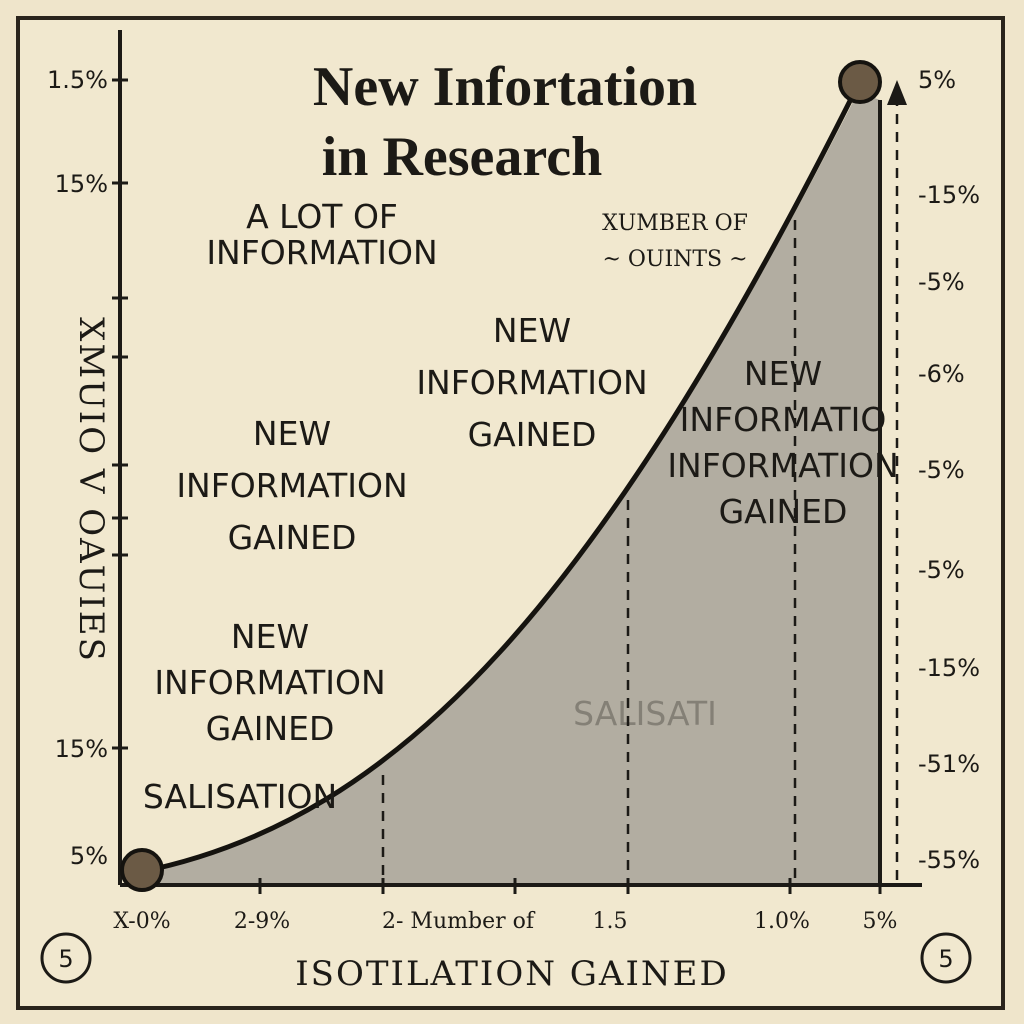 The width and height of the screenshot is (1024, 1024). What do you see at coordinates (120, 414) in the screenshot?
I see `left-tick-marks` at bounding box center [120, 414].